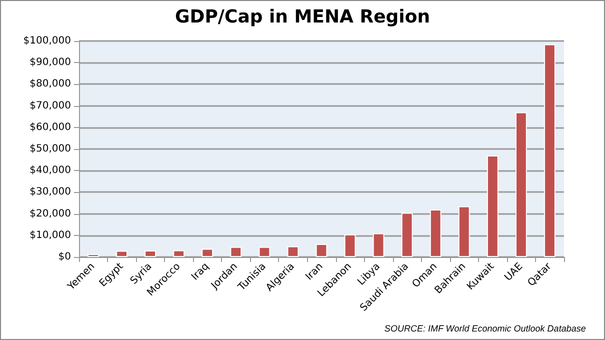  What do you see at coordinates (50, 62) in the screenshot?
I see `y-tick-label: $90,000` at bounding box center [50, 62].